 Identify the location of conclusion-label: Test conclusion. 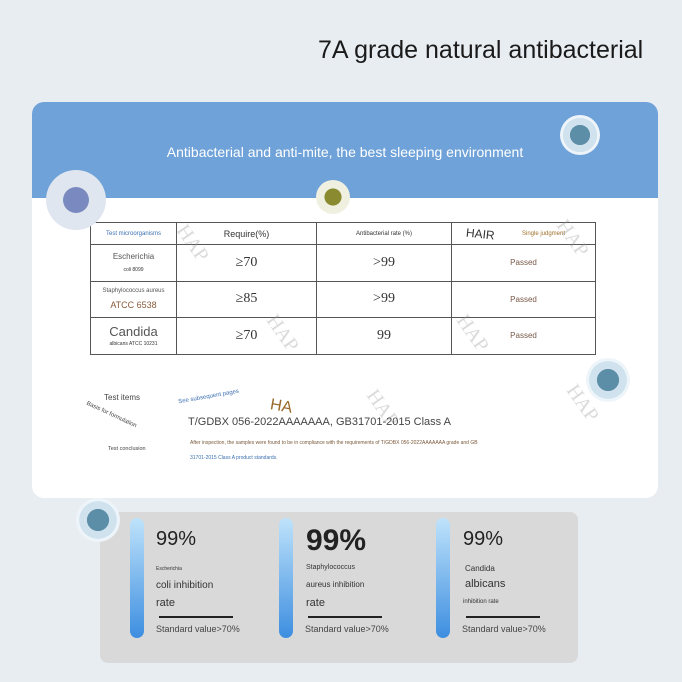
(127, 449).